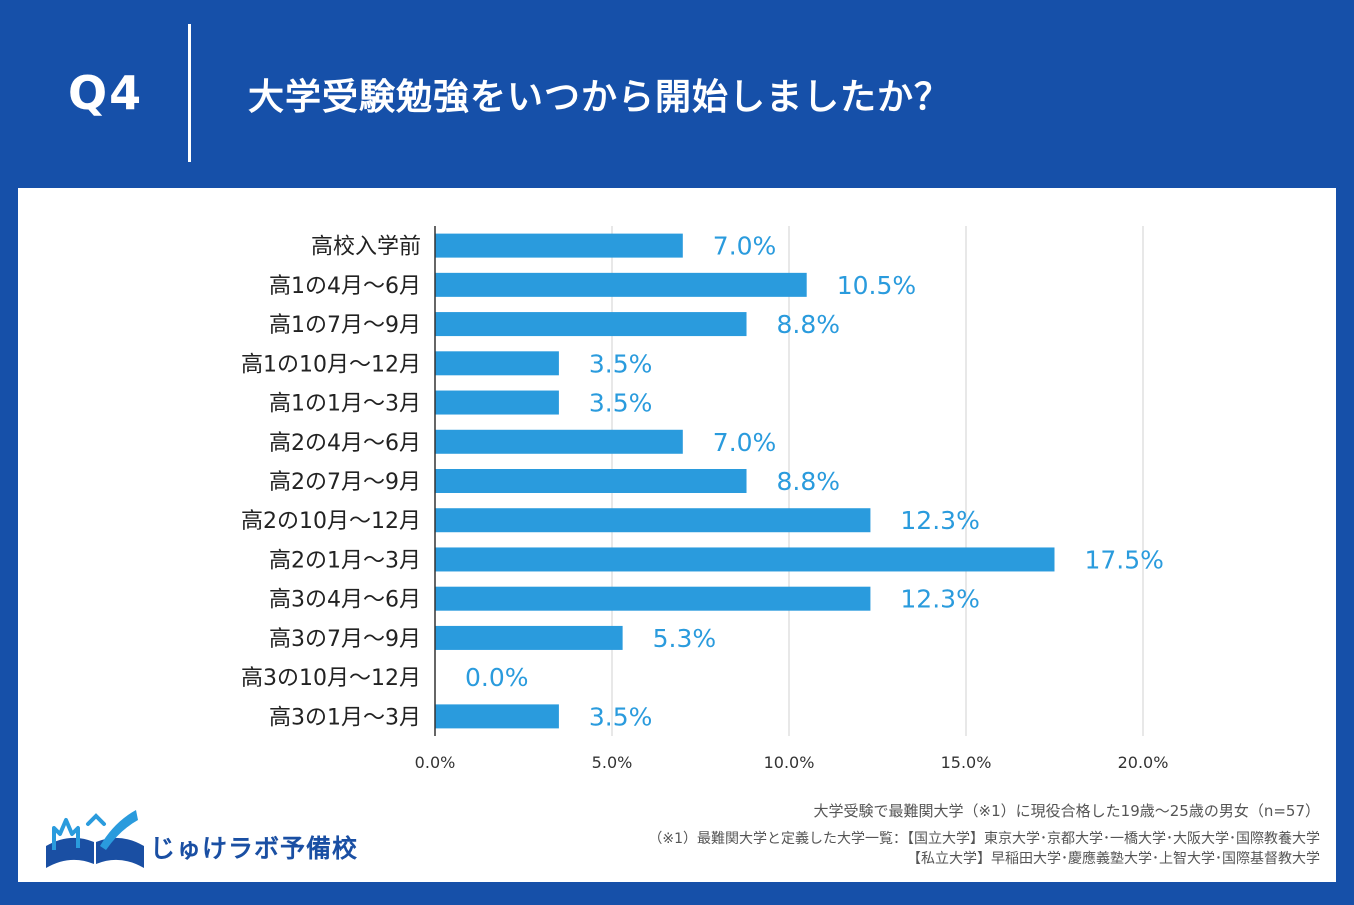 The width and height of the screenshot is (1354, 905). Describe the element at coordinates (876, 285) in the screenshot. I see `value-label: 10.5%` at that location.